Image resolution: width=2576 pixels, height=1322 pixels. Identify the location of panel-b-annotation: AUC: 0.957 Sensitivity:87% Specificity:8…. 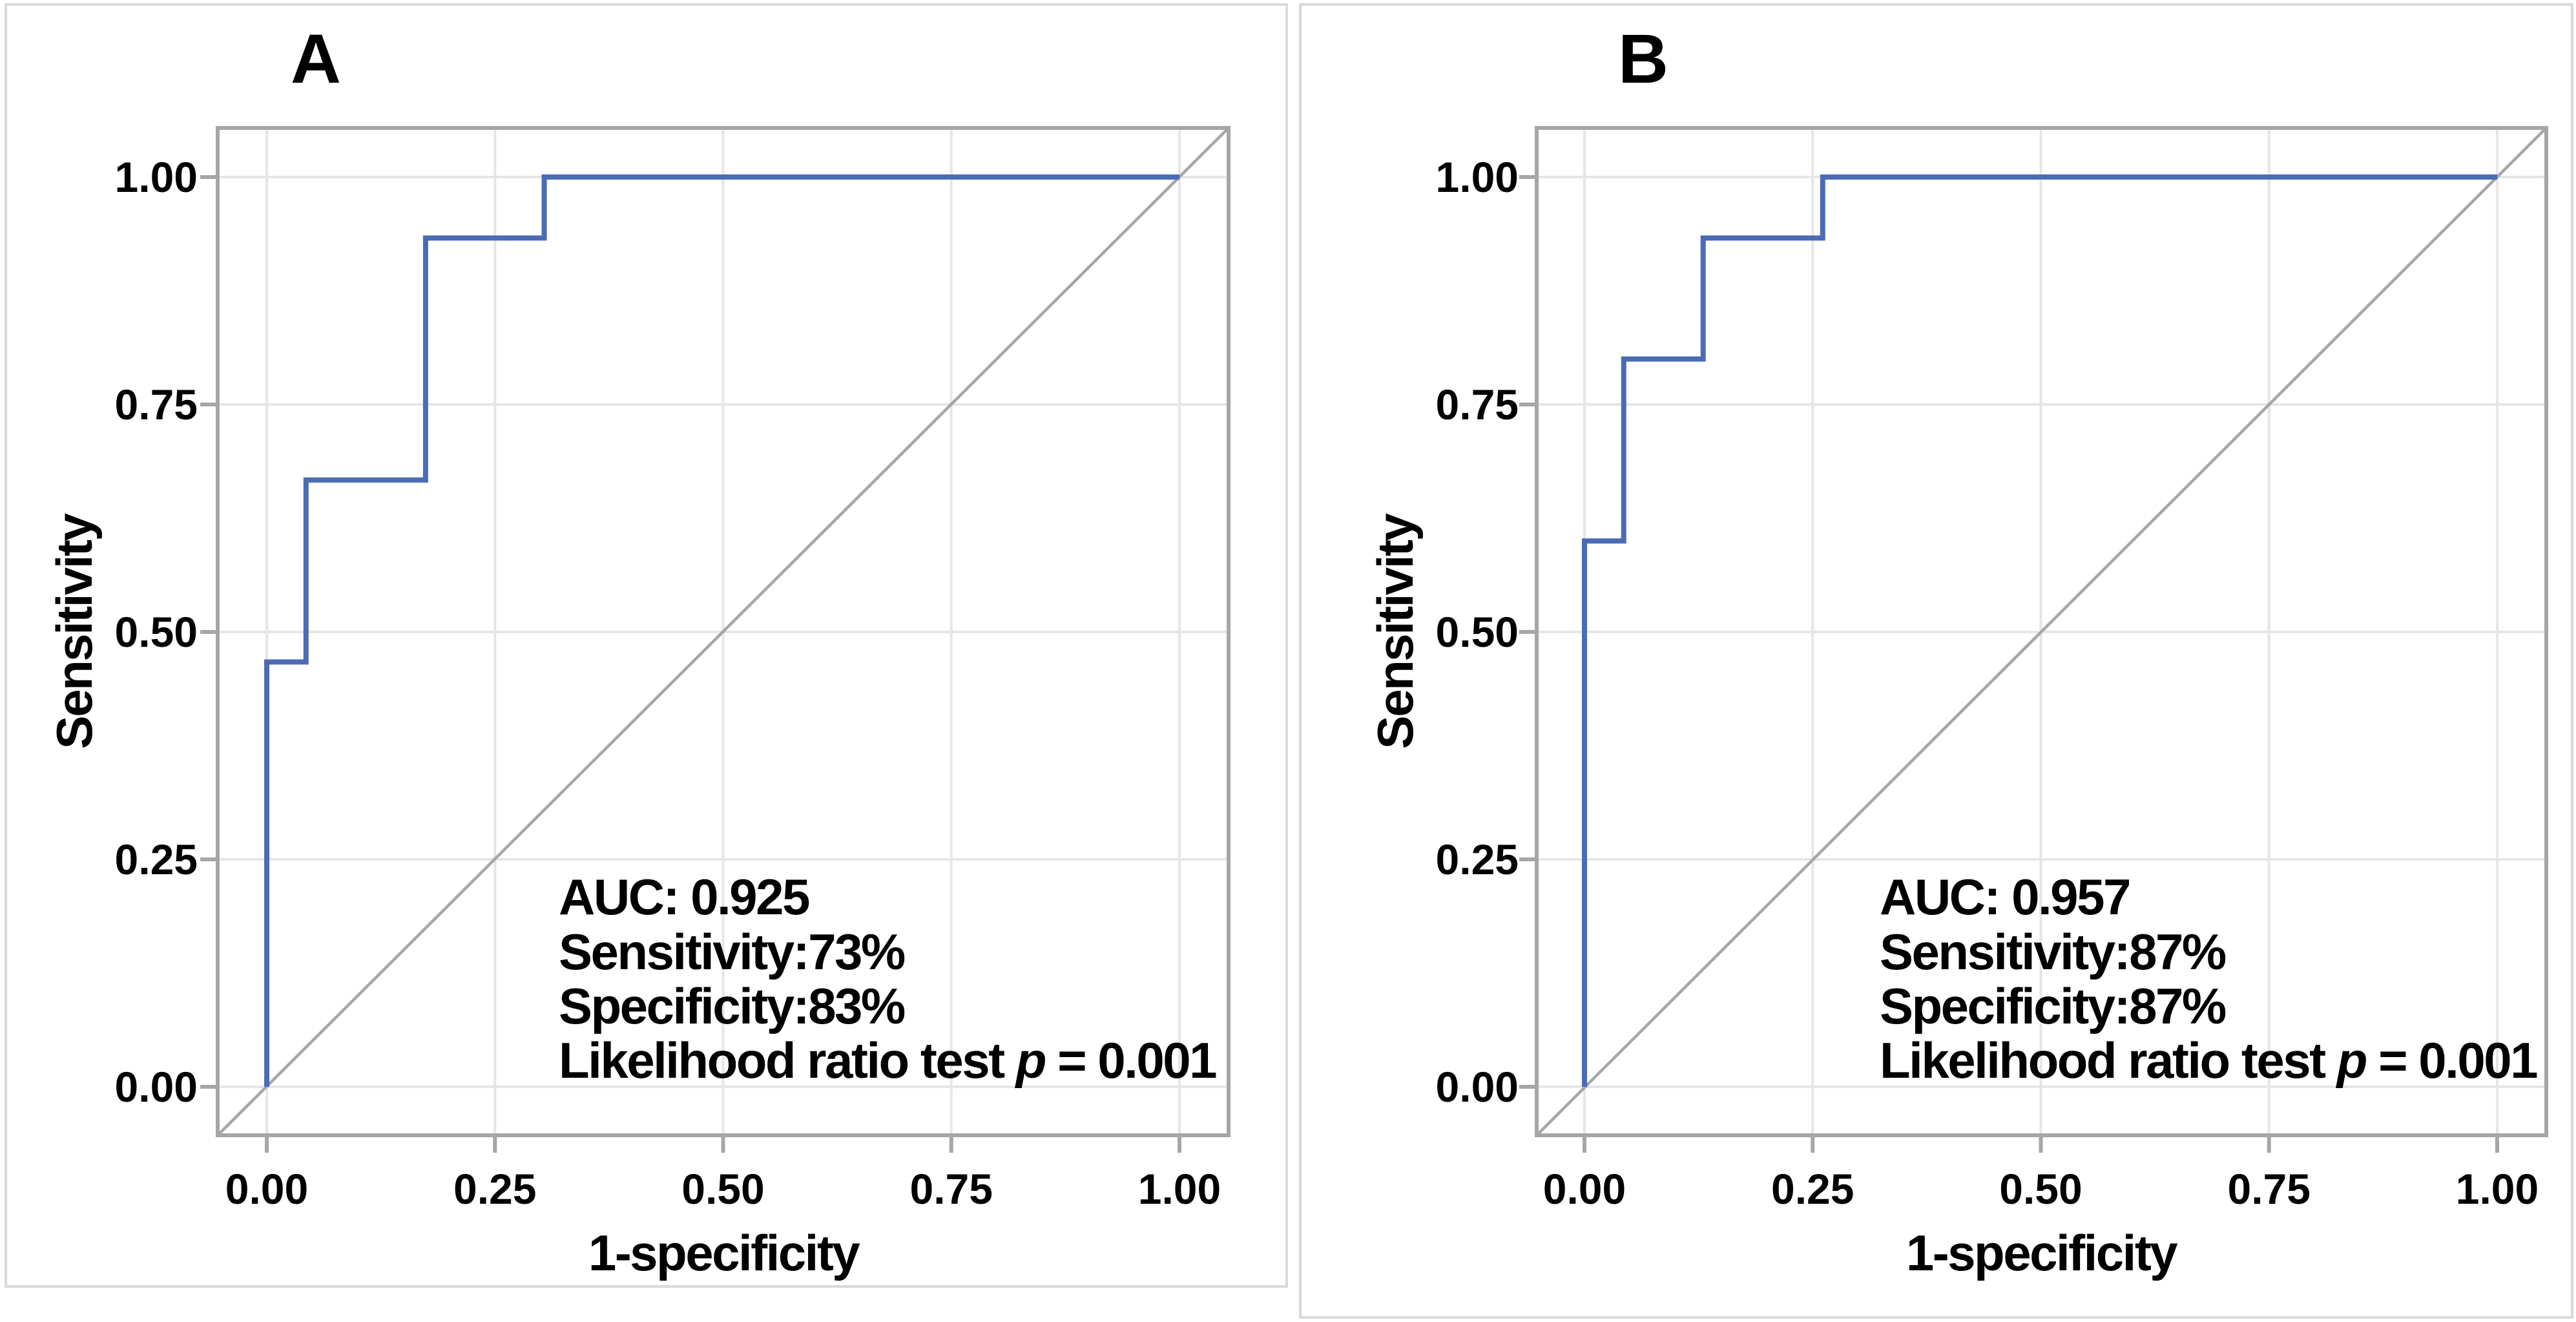
(2209, 978).